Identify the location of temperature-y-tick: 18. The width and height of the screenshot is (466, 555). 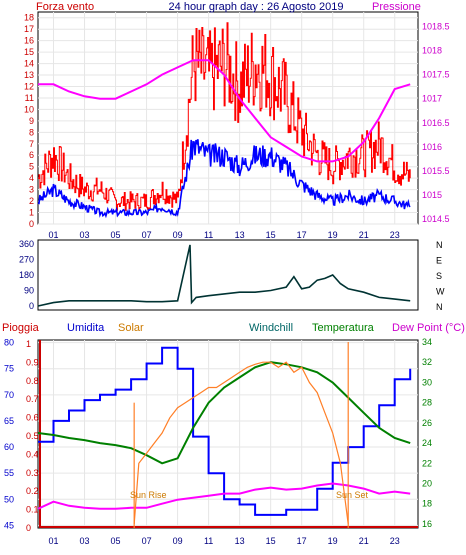
(427, 504).